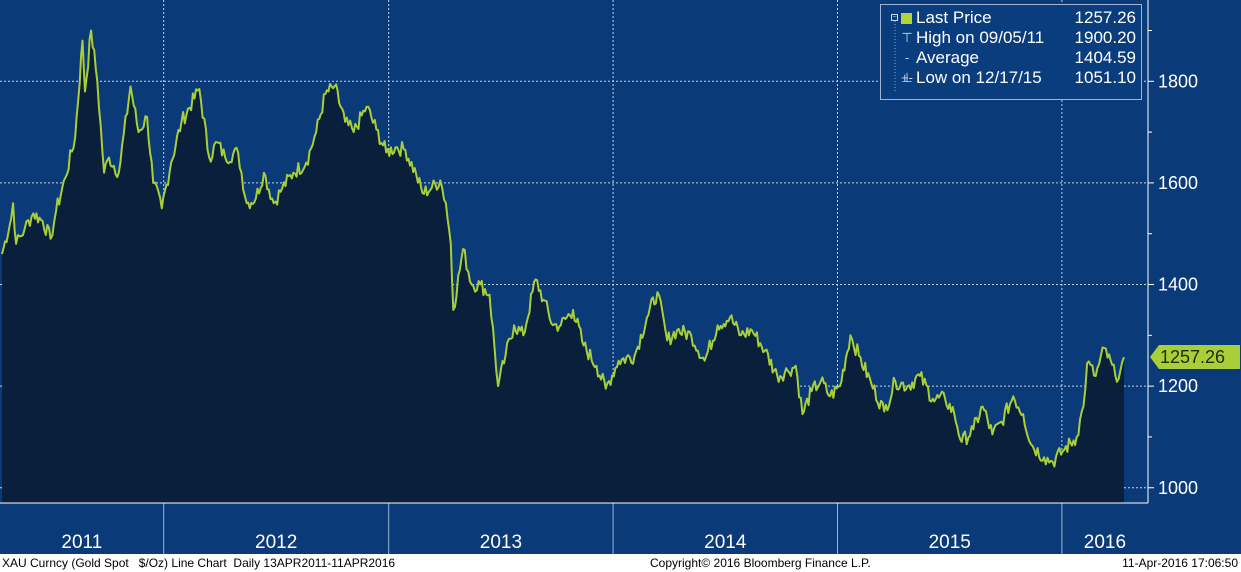 The height and width of the screenshot is (572, 1241). Describe the element at coordinates (1105, 17) in the screenshot. I see `legend-value: 1257.26` at that location.